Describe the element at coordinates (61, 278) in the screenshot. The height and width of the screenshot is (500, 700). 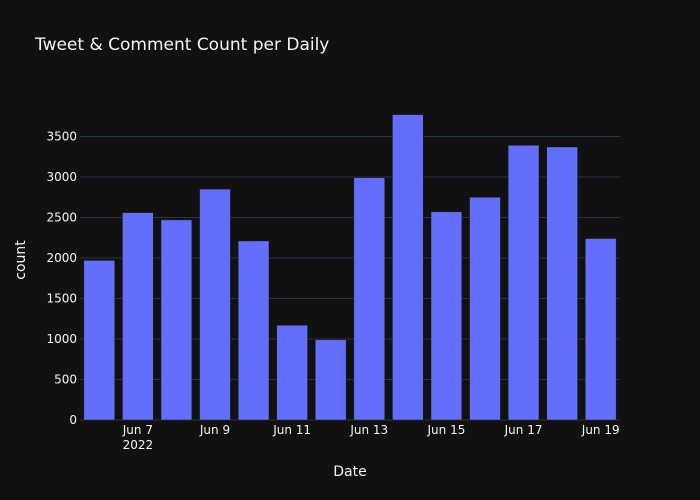
I see `y-tick-labels: 0 500 1000 1500 2000 2500 3000 3500` at that location.